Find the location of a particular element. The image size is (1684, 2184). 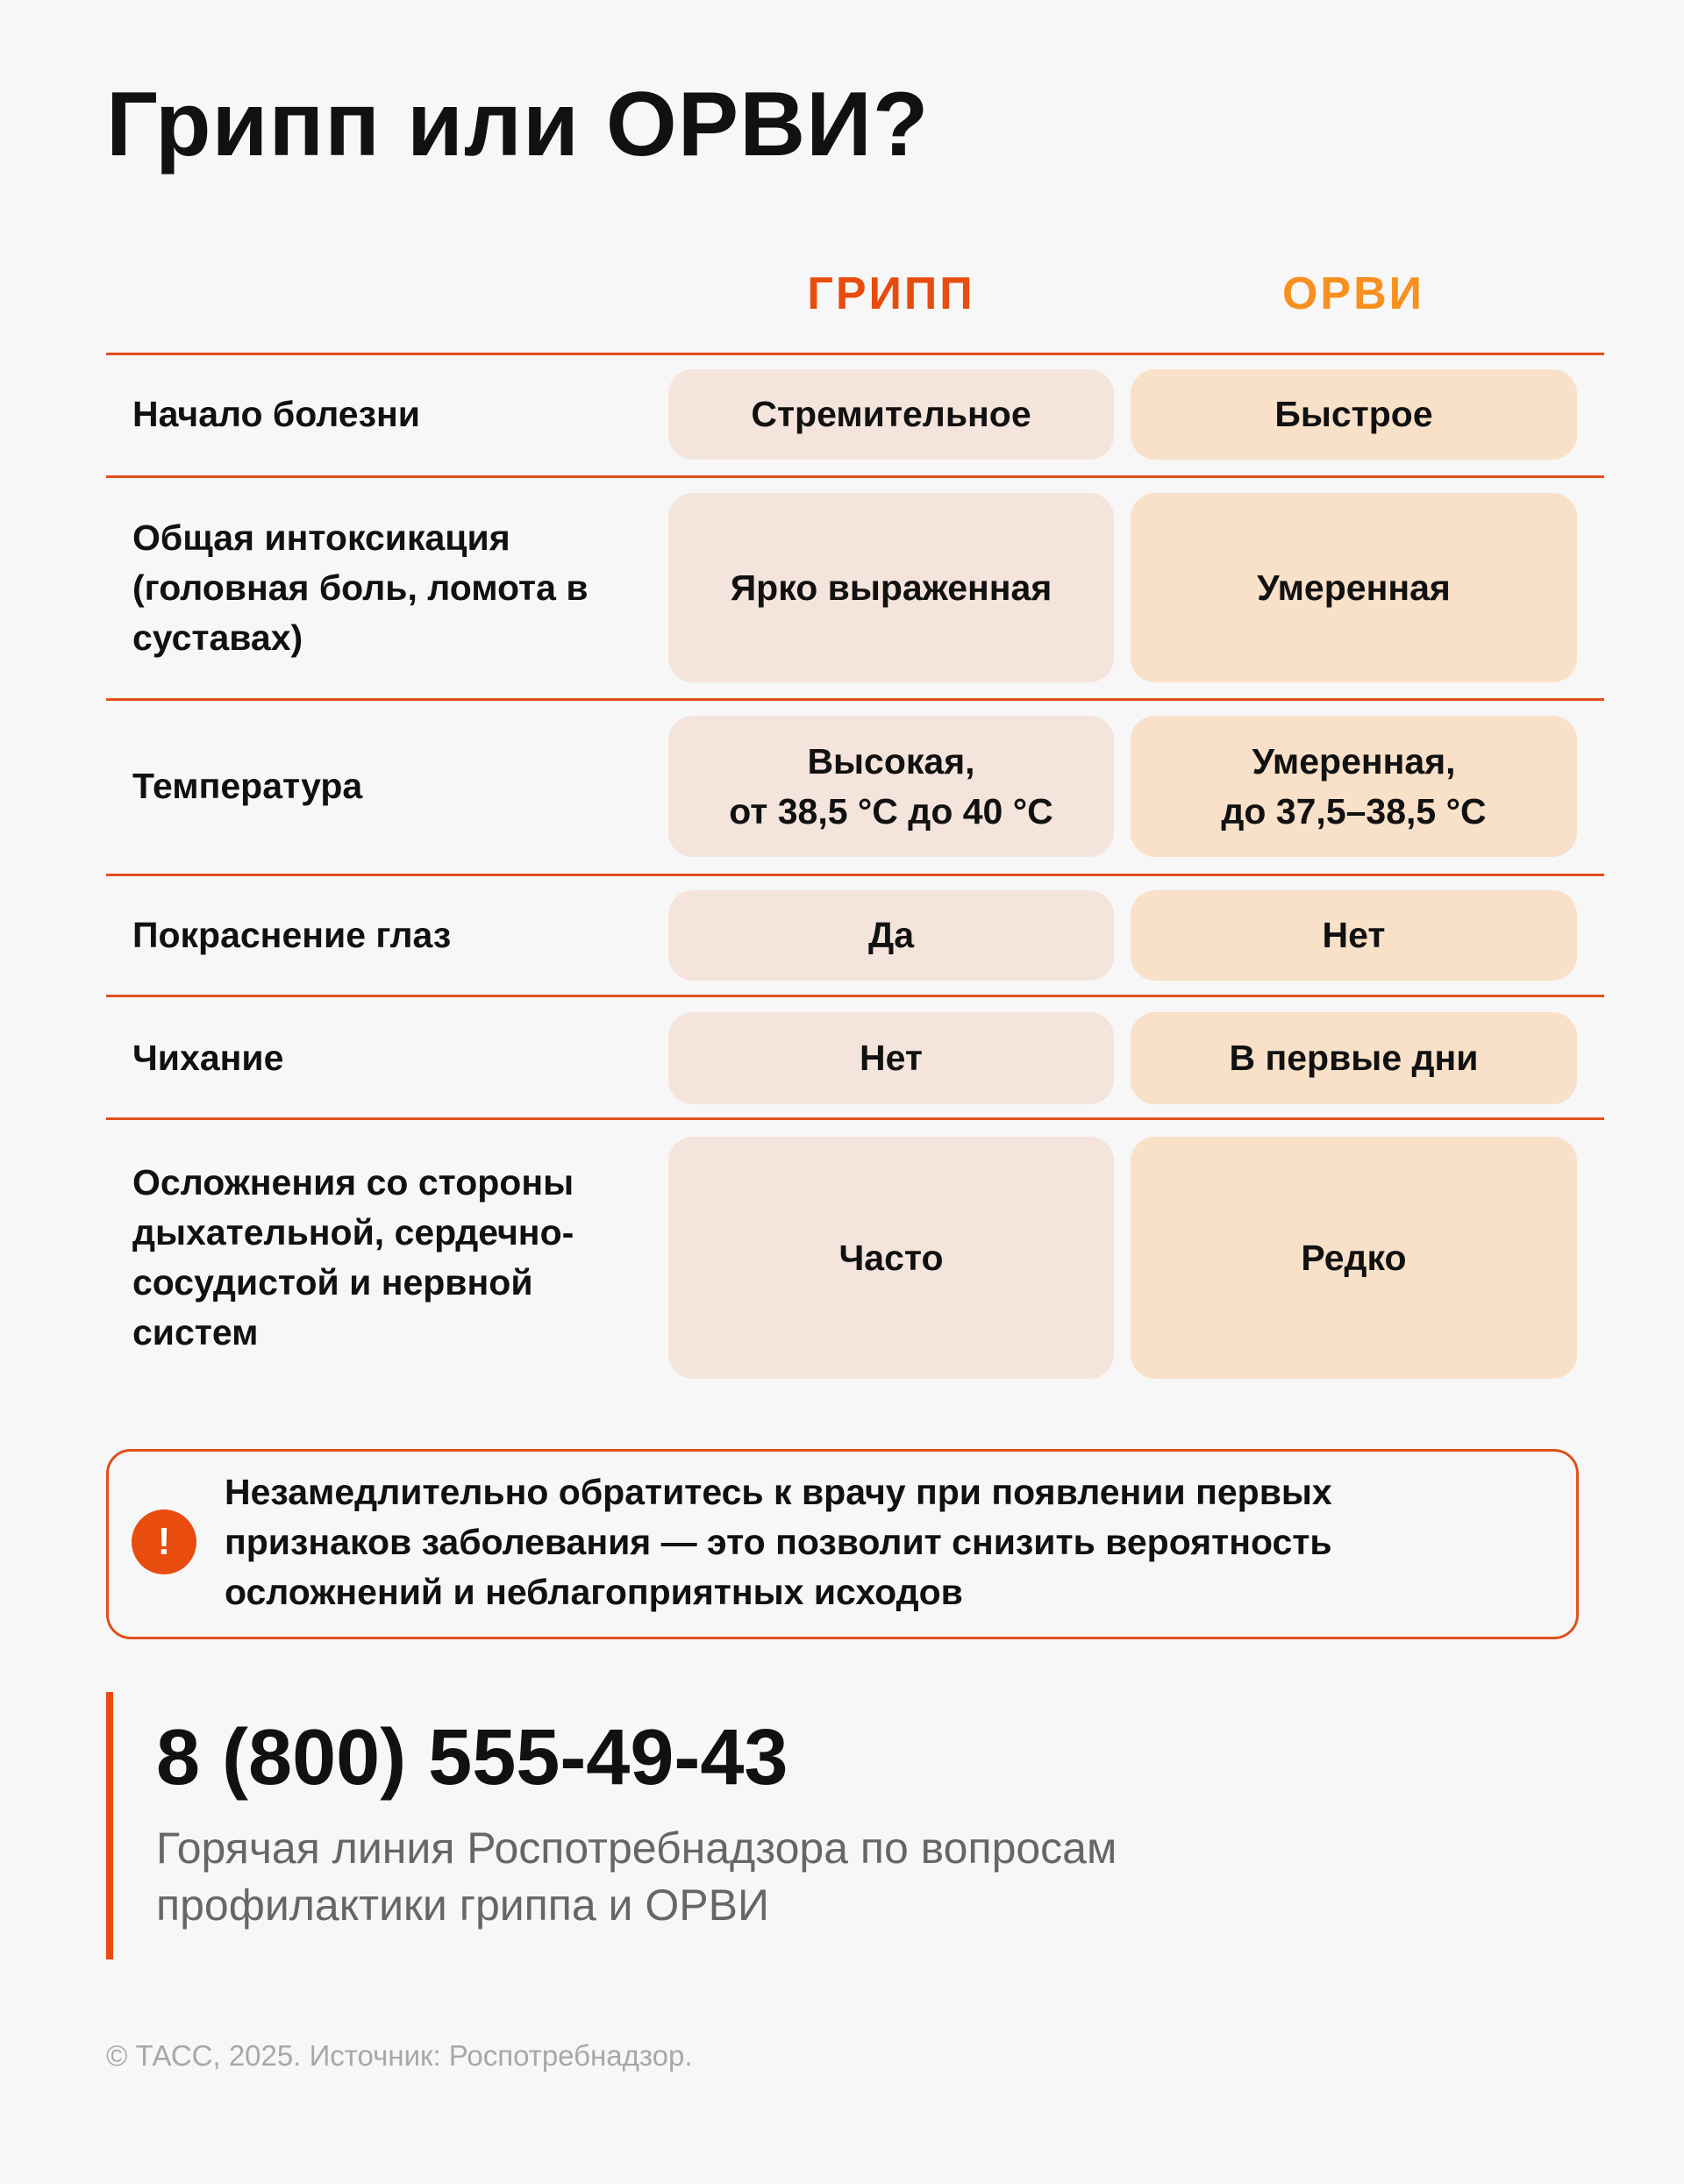

cell-arvi-onset: Быстрое is located at coordinates (1354, 414).